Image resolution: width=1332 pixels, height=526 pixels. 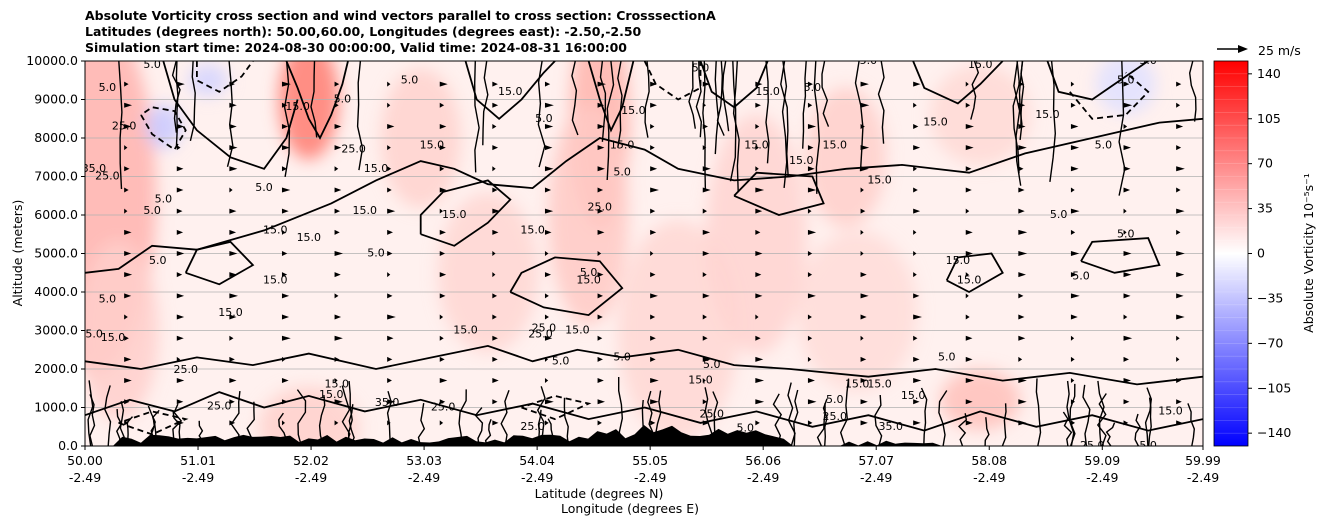 I want to click on wind-key-arrowhead-icon, so click(x=1243, y=49).